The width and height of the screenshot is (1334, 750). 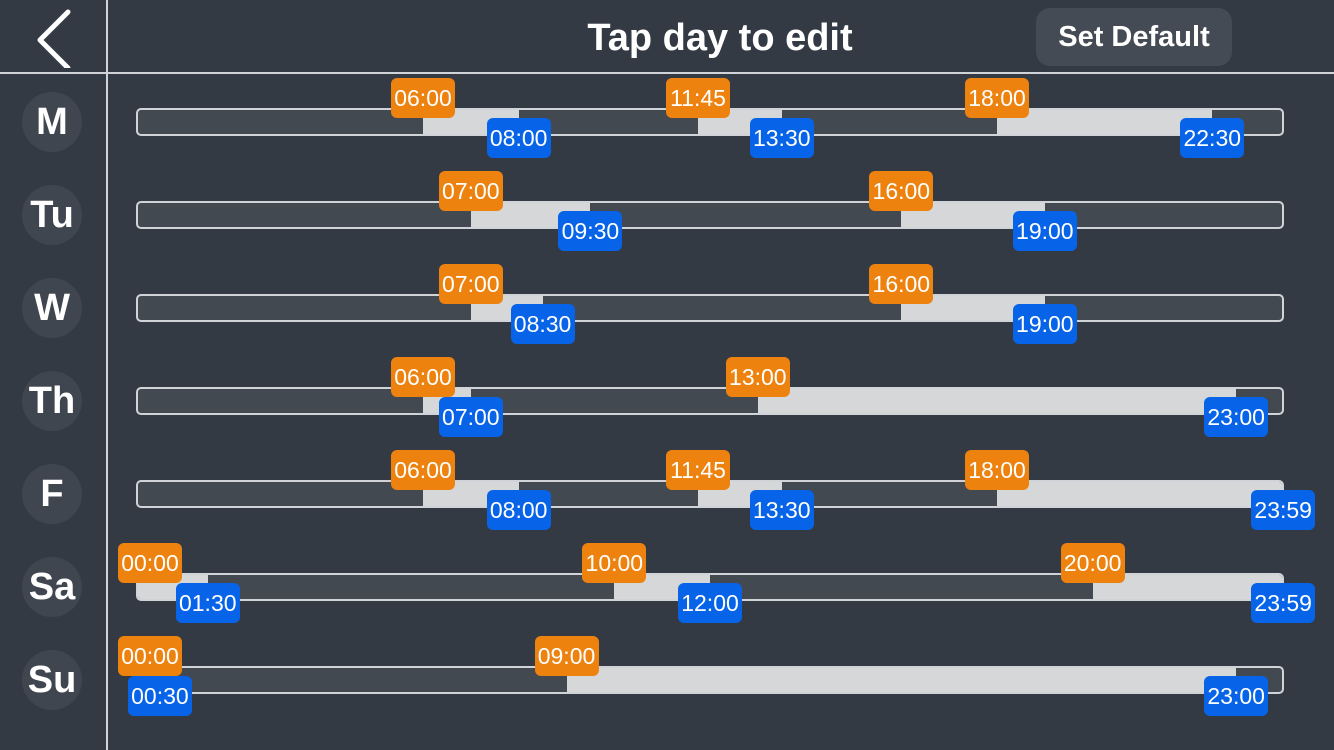 I want to click on back-button, so click(x=54, y=36).